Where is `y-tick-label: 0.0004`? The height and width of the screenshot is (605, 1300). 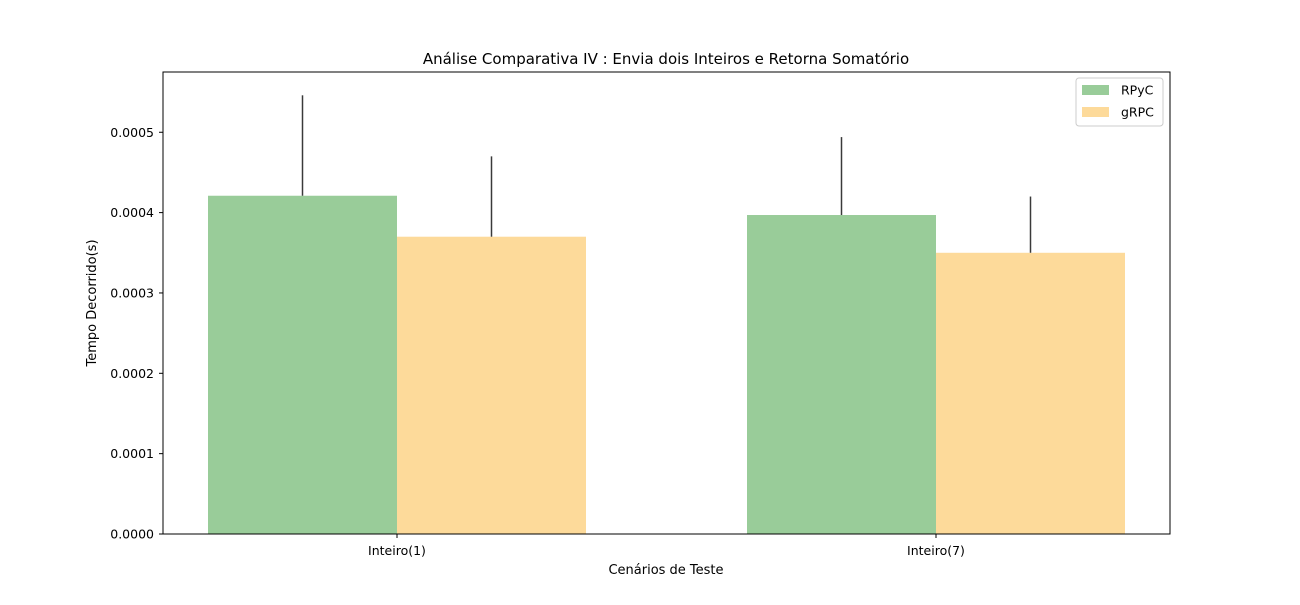 y-tick-label: 0.0004 is located at coordinates (132, 212).